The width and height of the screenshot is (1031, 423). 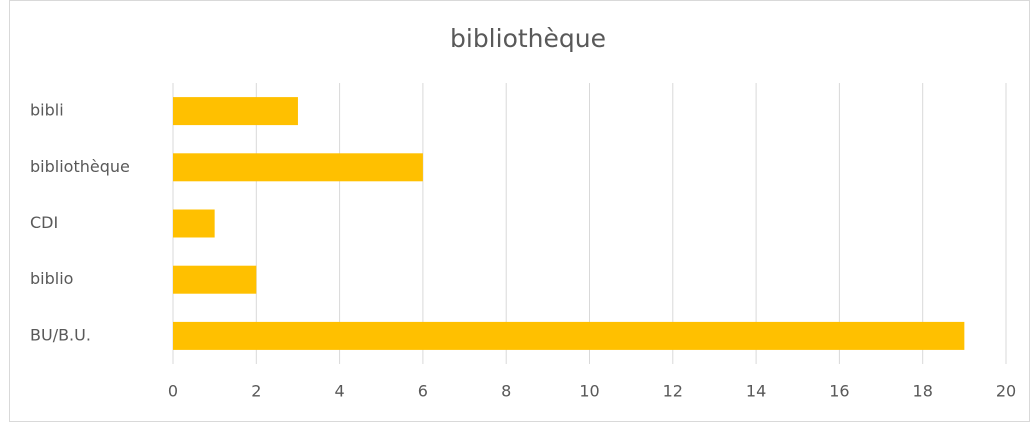 I want to click on y-tick-label: CDI, so click(x=44, y=222).